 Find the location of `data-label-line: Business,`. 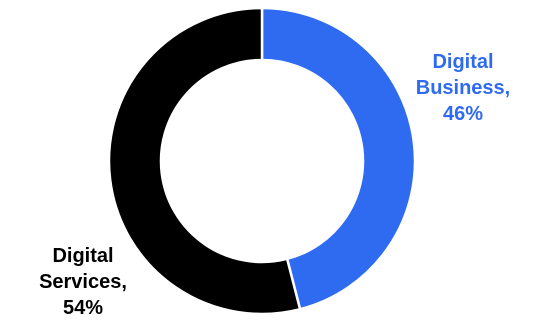

data-label-line: Business, is located at coordinates (463, 88).